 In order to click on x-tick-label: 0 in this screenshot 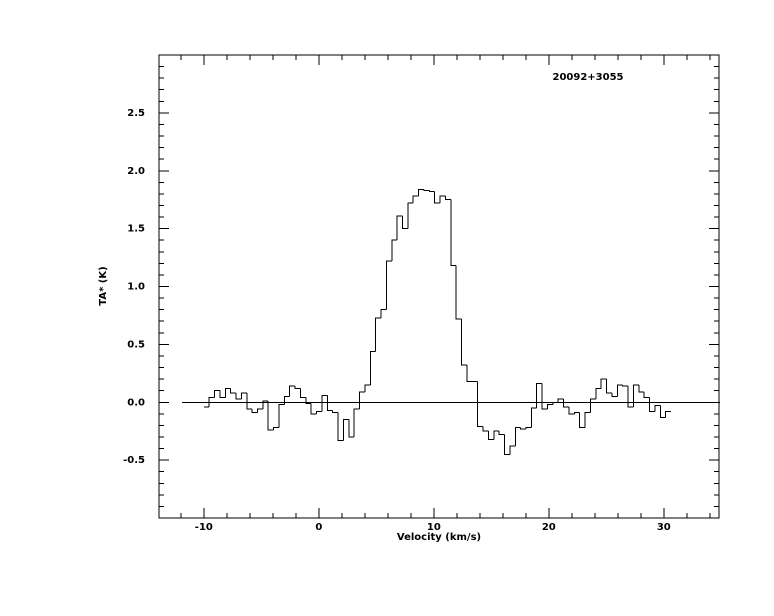, I will do `click(318, 527)`.